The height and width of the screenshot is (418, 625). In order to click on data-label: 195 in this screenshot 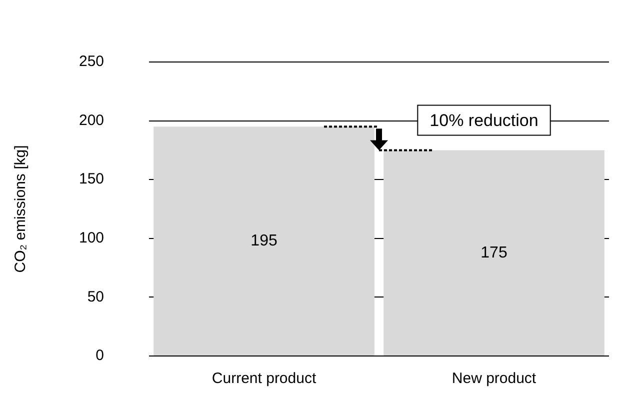, I will do `click(264, 241)`.